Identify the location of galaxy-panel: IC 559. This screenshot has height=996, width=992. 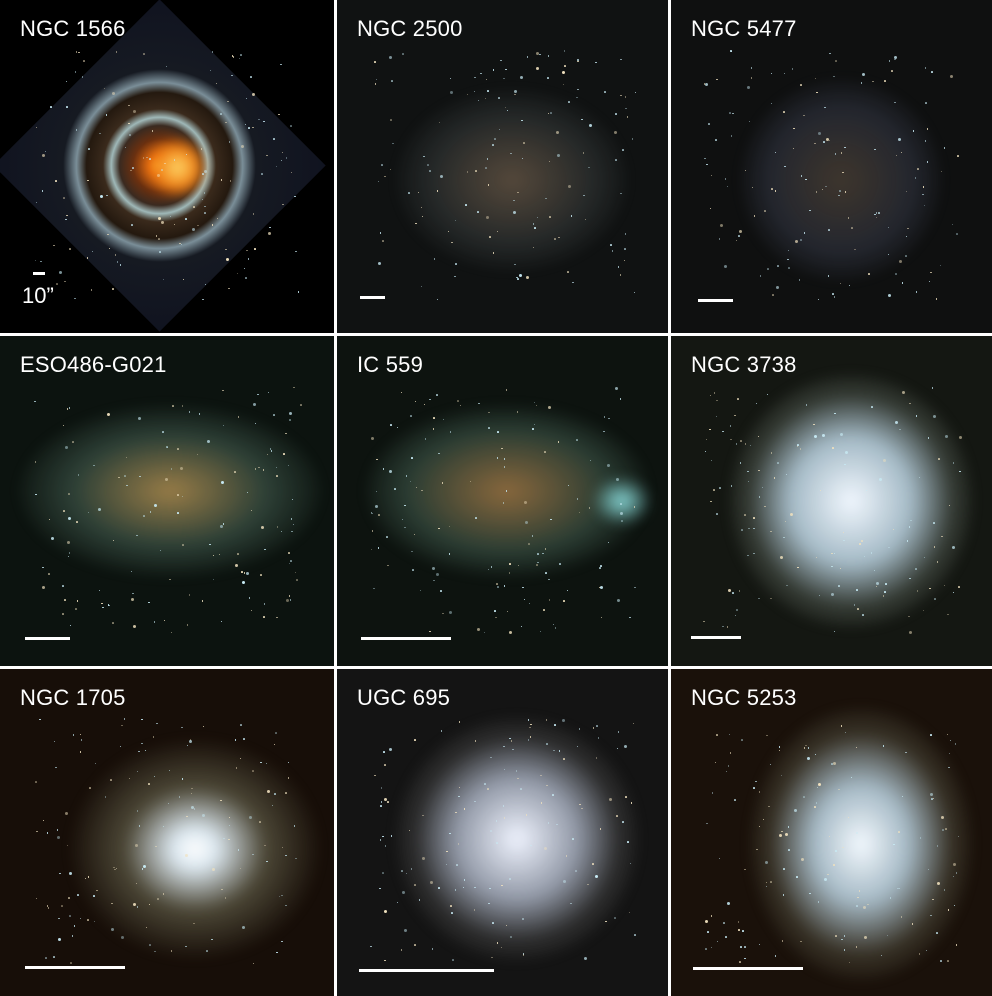
(502, 501).